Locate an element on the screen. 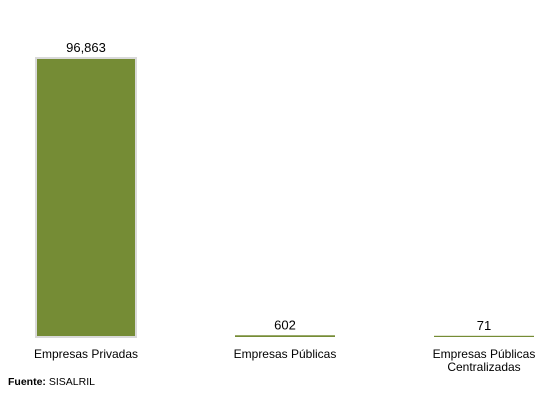 The height and width of the screenshot is (393, 553). data-label-2: 71 is located at coordinates (484, 325).